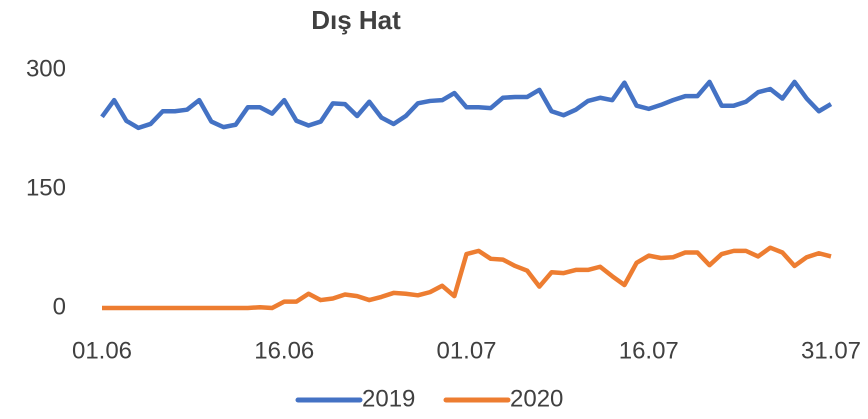  I want to click on y-tick-label: 150, so click(46, 187).